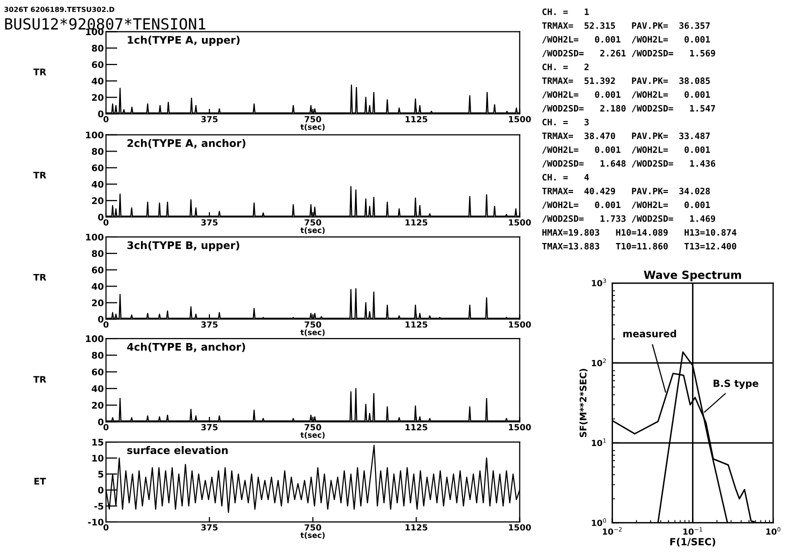 The height and width of the screenshot is (555, 791). Describe the element at coordinates (649, 334) in the screenshot. I see `annotation: measured` at that location.